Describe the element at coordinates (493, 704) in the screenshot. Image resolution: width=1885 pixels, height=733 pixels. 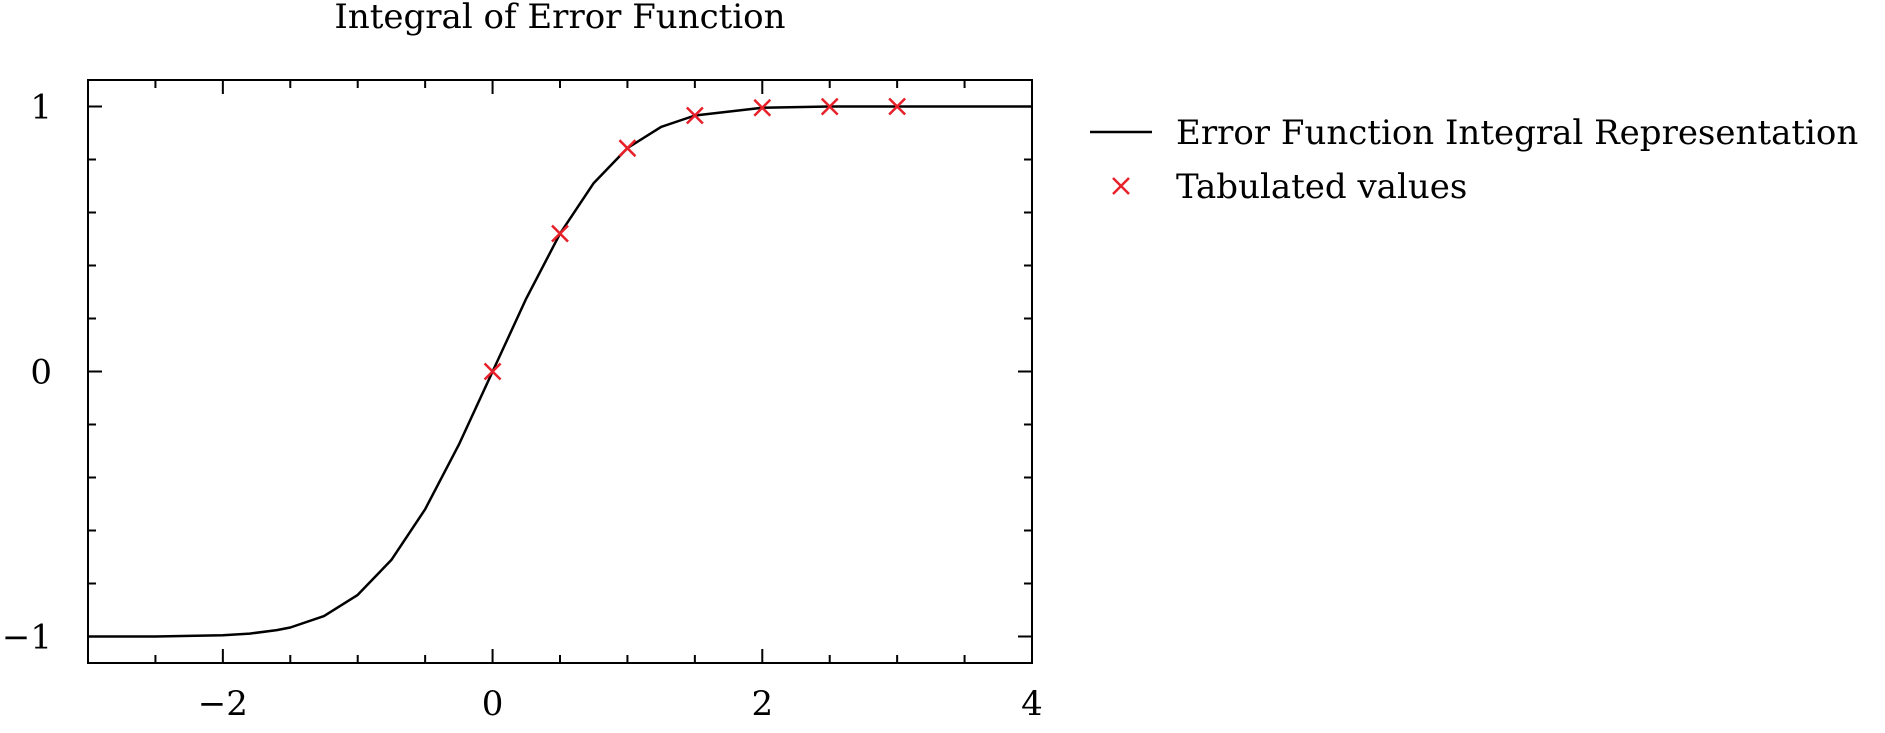
I see `x-tick-label: 0` at that location.